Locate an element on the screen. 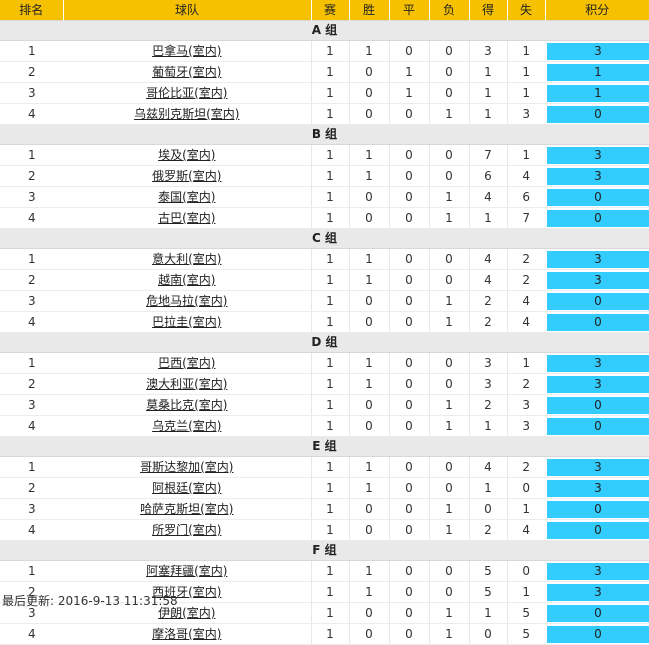 Image resolution: width=649 pixels, height=645 pixels. rank-cell: 3 is located at coordinates (31, 405).